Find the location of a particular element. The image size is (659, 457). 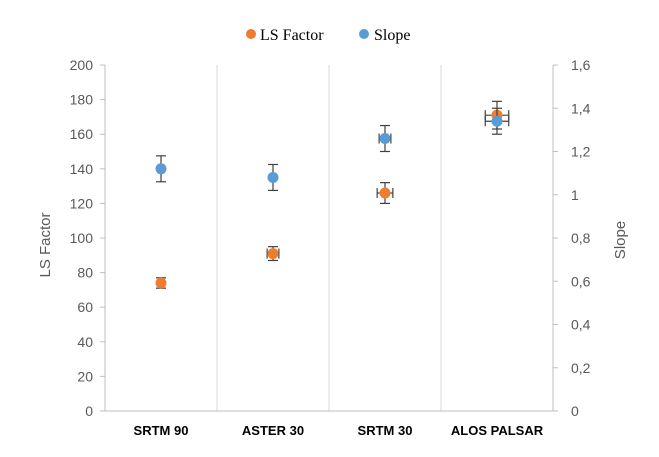

category-label: ALOS PALSAR is located at coordinates (497, 430).